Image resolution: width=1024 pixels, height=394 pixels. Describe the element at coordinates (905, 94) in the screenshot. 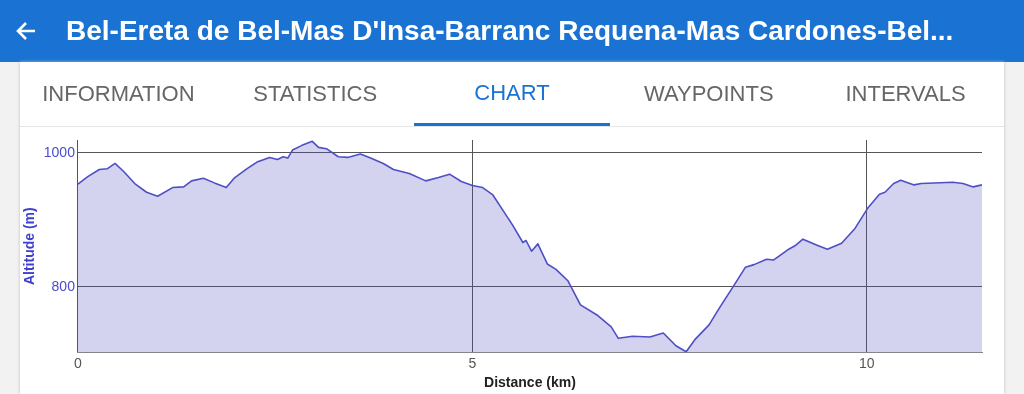

I see `text: INTERVALS` at that location.